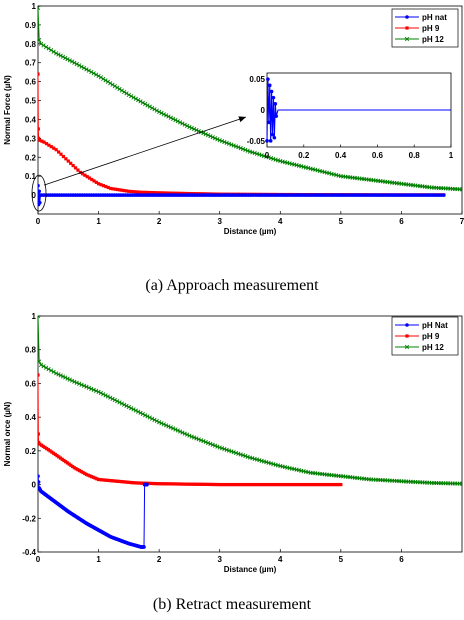 The image size is (464, 620). I want to click on x-tick-label: 1, so click(98, 221).